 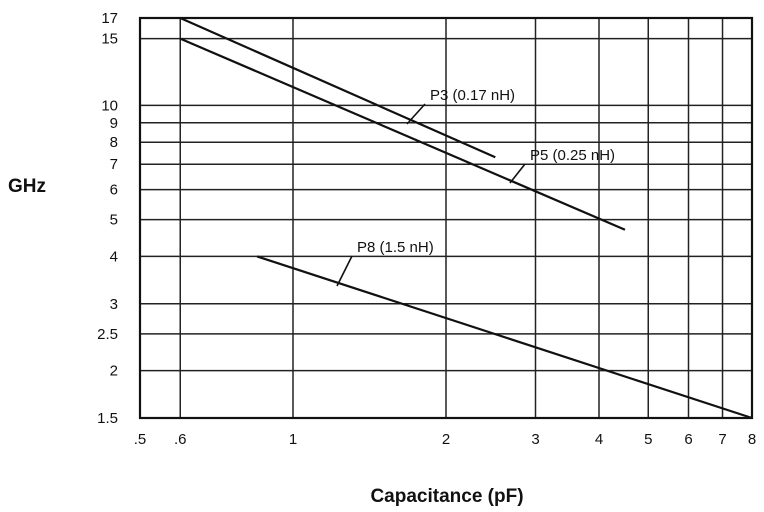 What do you see at coordinates (114, 123) in the screenshot?
I see `y-tick-label: 9` at bounding box center [114, 123].